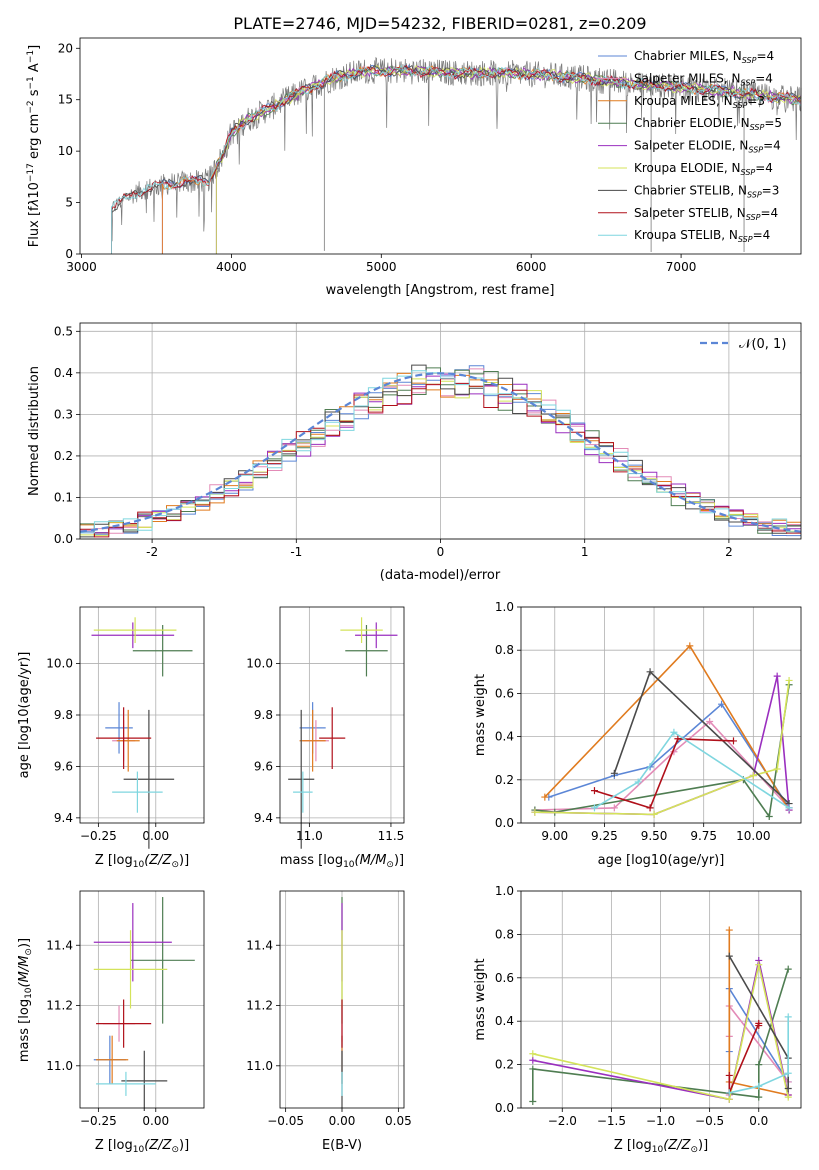 The width and height of the screenshot is (819, 1170). I want to click on normal-distribution-curve, so click(440, 452).